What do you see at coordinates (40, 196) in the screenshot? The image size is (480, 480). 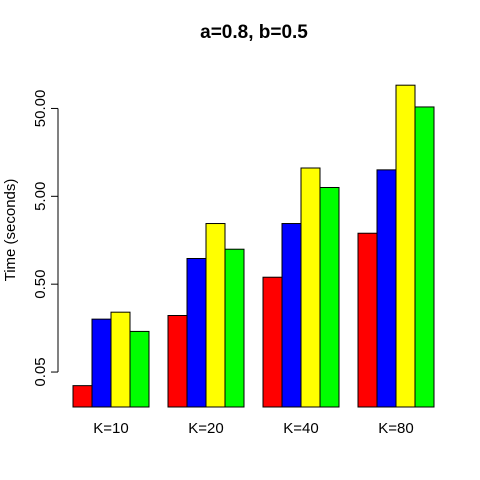 I see `y-tick-label: 5.00` at bounding box center [40, 196].